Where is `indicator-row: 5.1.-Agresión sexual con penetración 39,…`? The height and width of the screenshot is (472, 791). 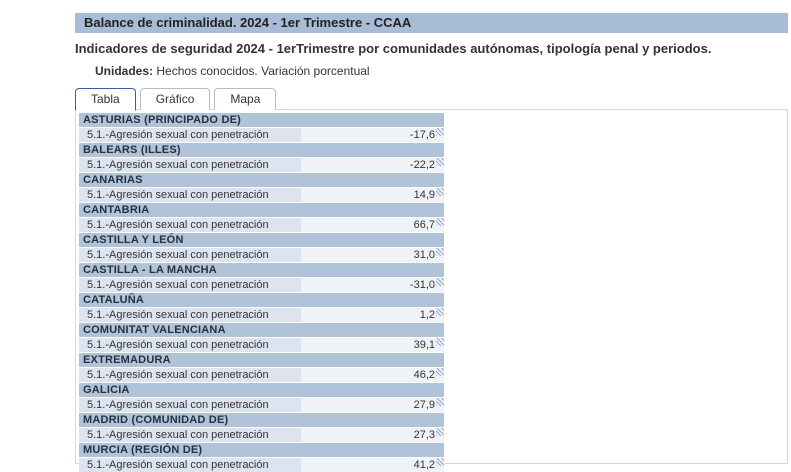 indicator-row: 5.1.-Agresión sexual con penetración 39,… is located at coordinates (261, 345).